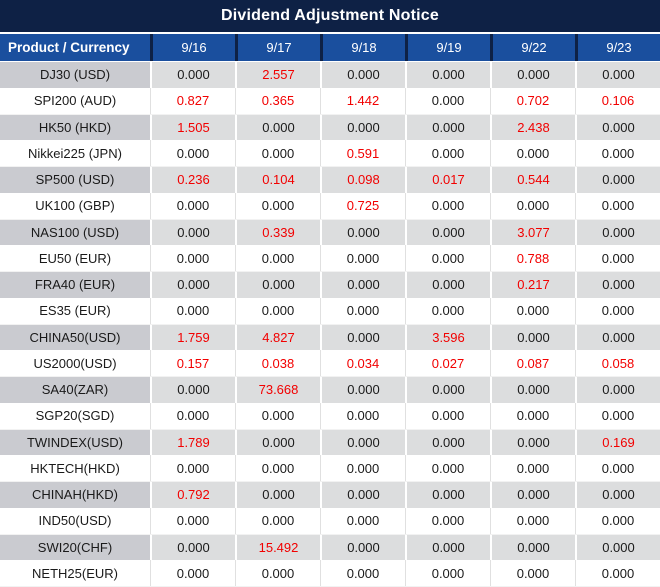 The width and height of the screenshot is (660, 587). I want to click on value-cell: 1.505, so click(192, 127).